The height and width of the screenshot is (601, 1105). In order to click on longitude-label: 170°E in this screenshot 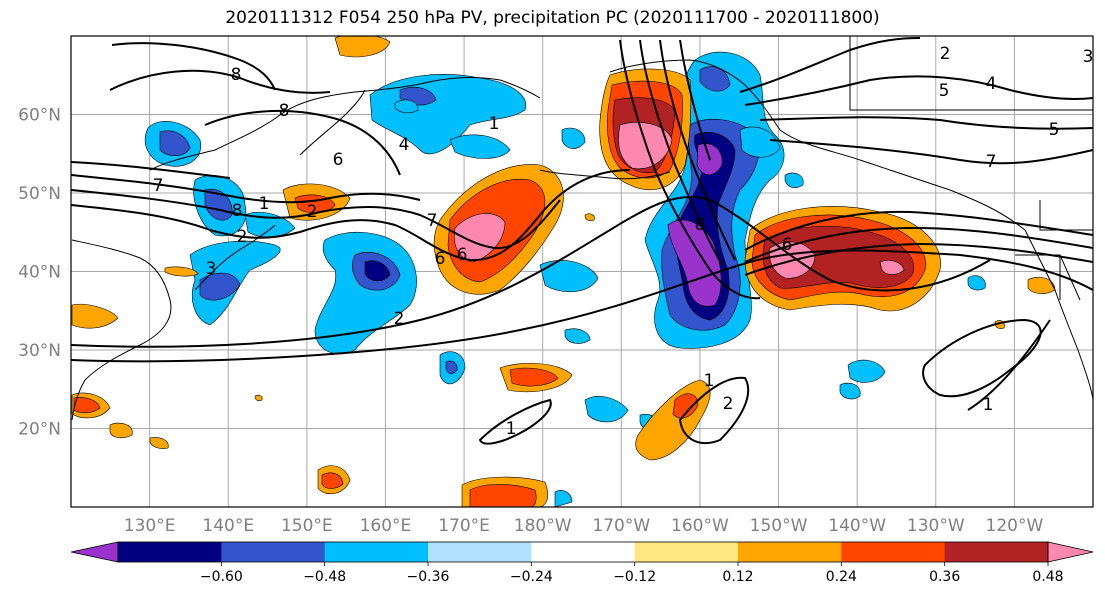, I will do `click(464, 526)`.